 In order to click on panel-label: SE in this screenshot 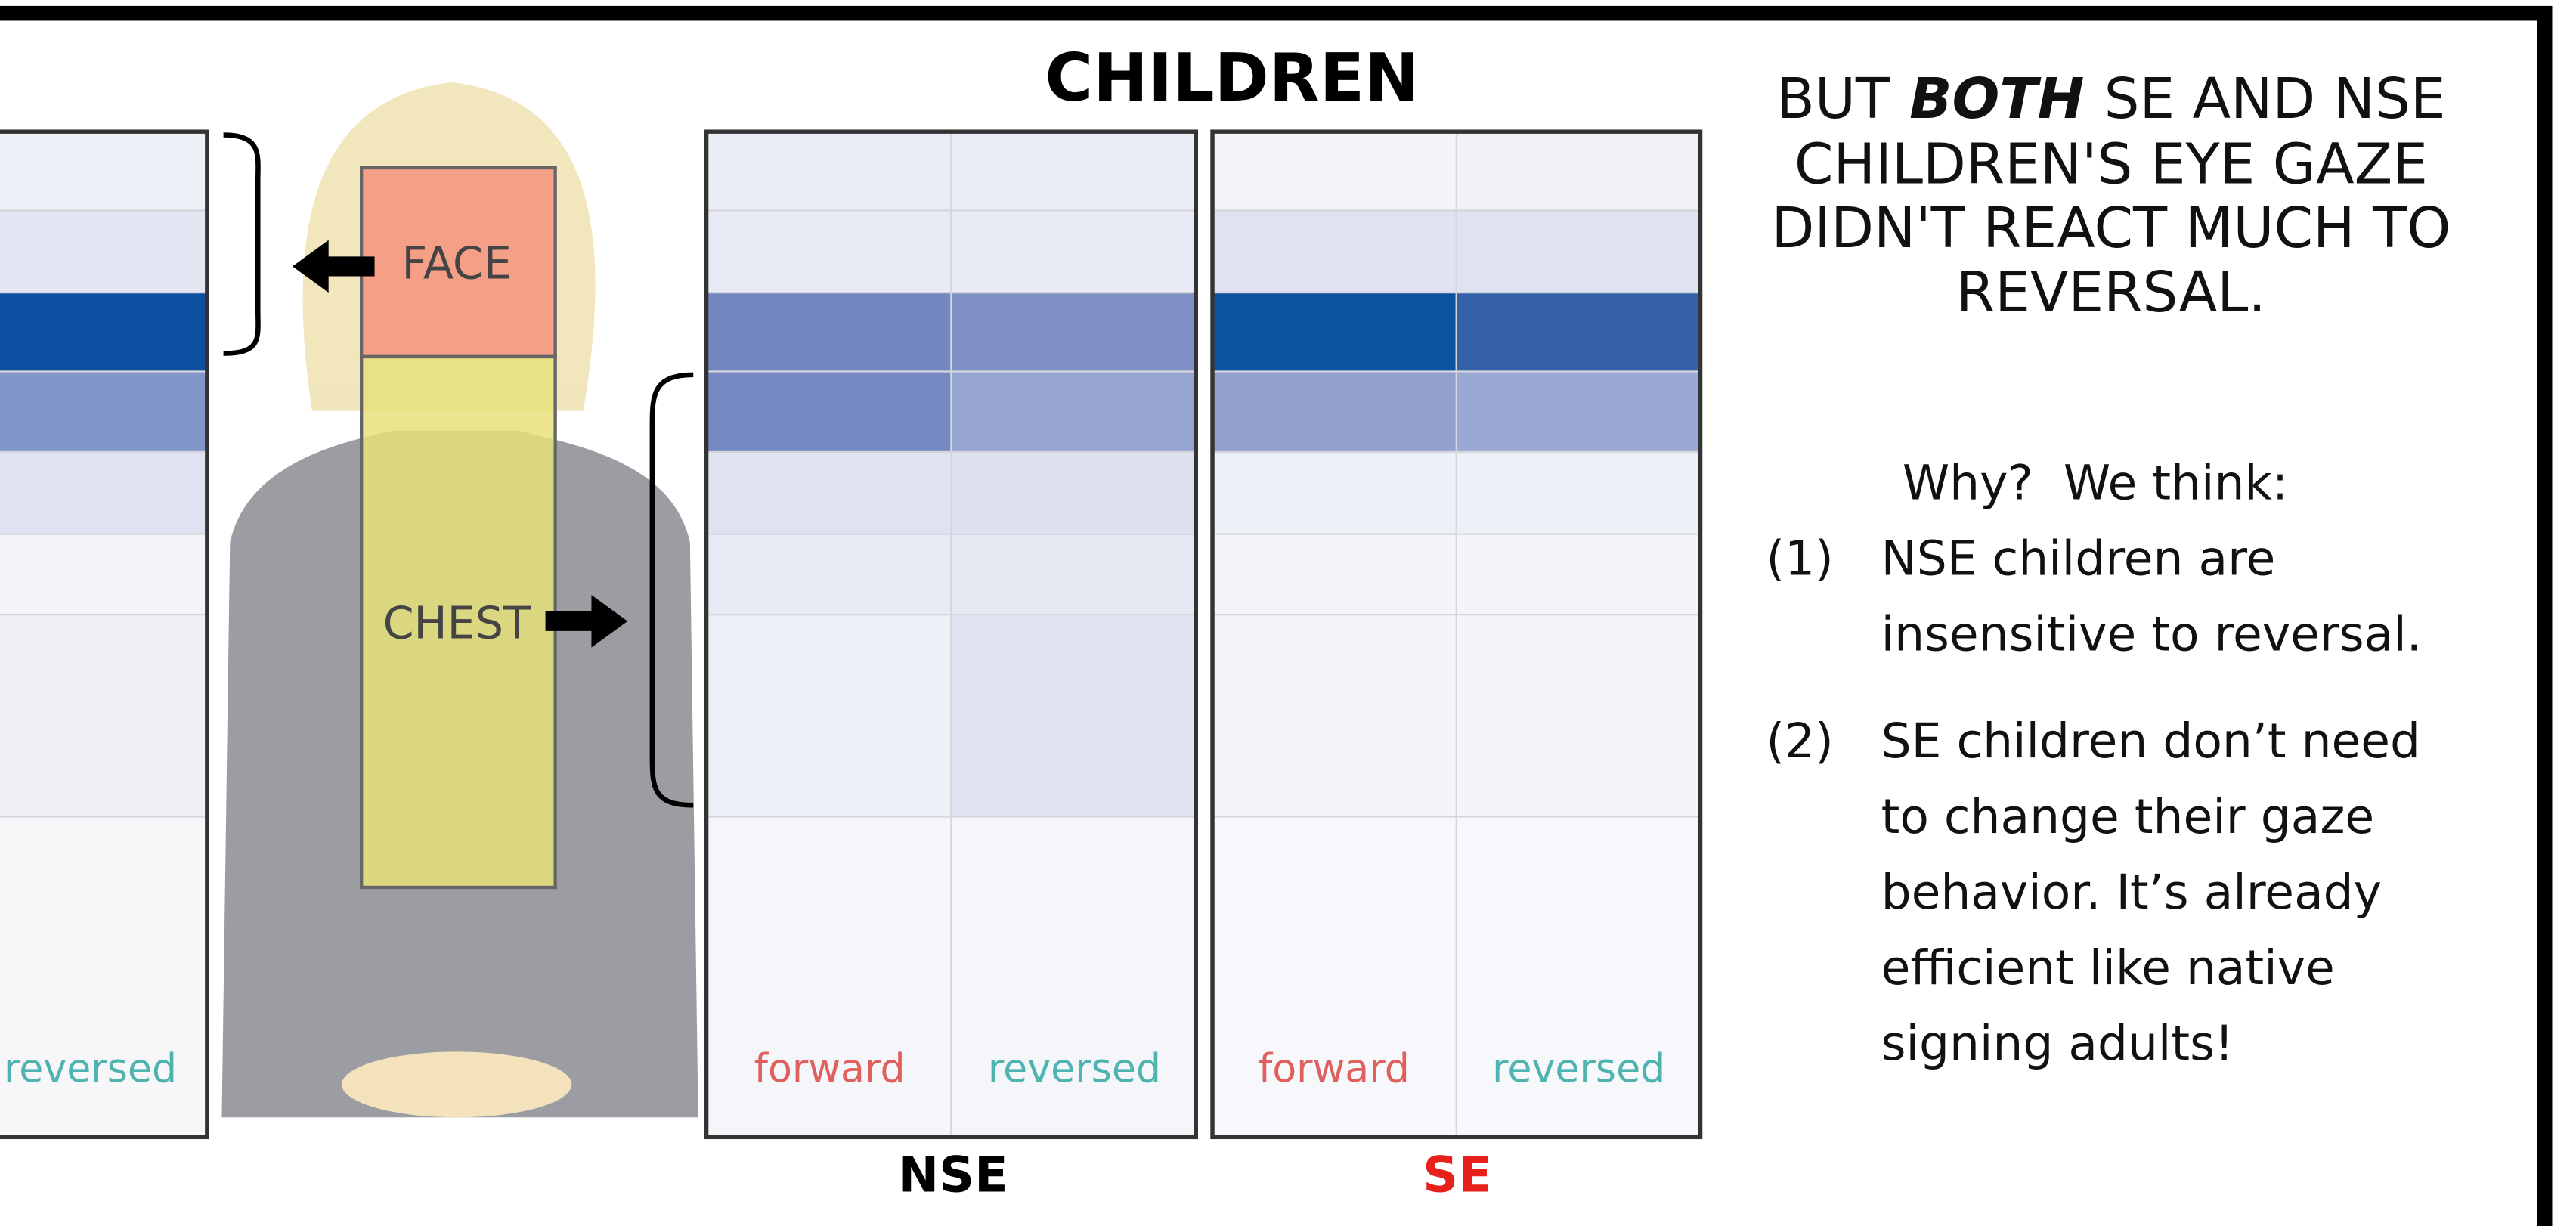, I will do `click(1457, 1175)`.